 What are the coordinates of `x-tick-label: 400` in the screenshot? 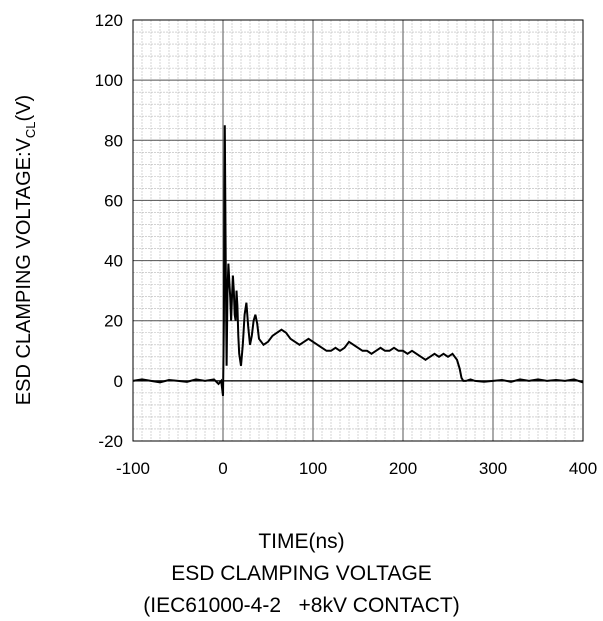 It's located at (583, 468).